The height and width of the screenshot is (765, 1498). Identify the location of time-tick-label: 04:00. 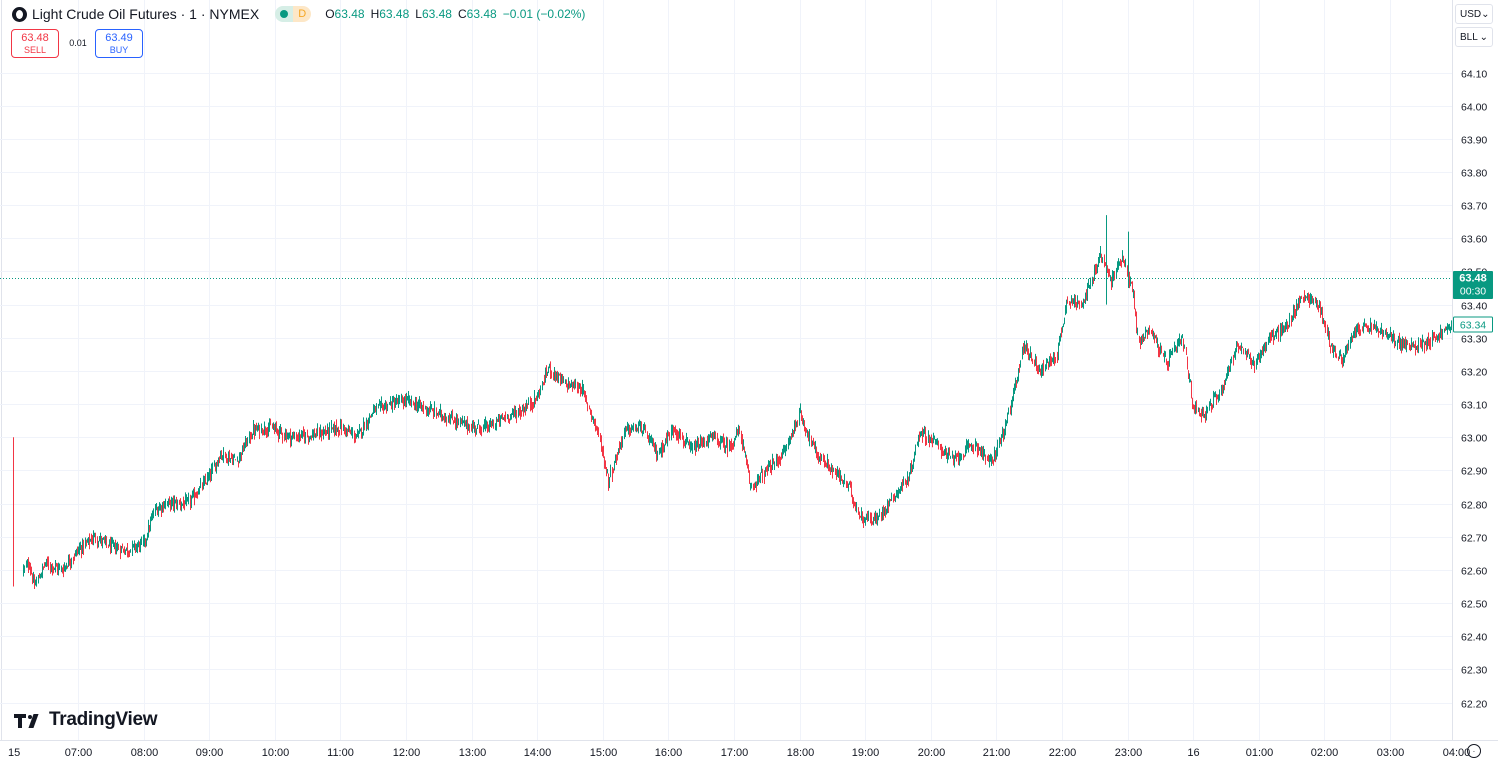
(1457, 753).